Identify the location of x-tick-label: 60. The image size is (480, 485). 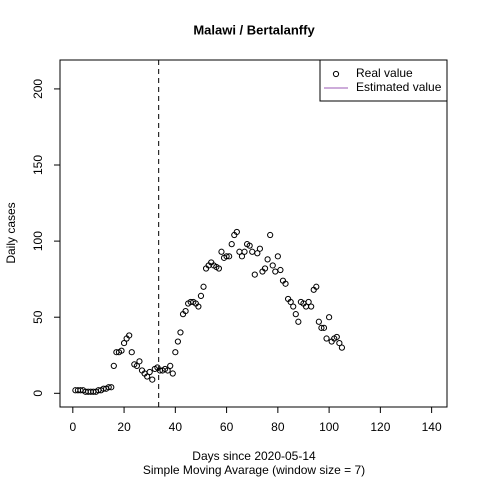
(227, 427).